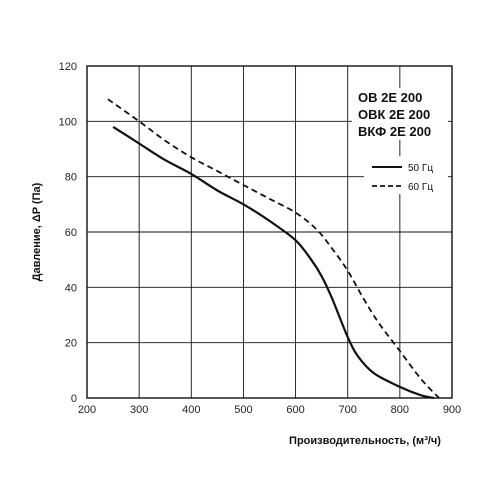 This screenshot has height=500, width=500. I want to click on x-tick-label: 700, so click(348, 410).